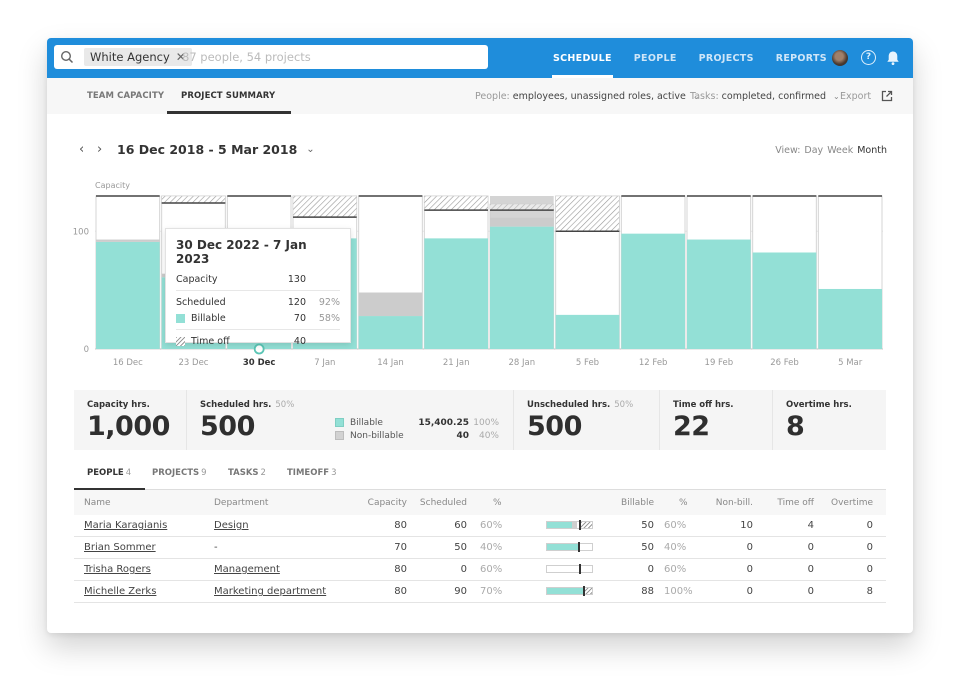 The image size is (960, 690). I want to click on x-tick-label: 23 Dec, so click(194, 363).